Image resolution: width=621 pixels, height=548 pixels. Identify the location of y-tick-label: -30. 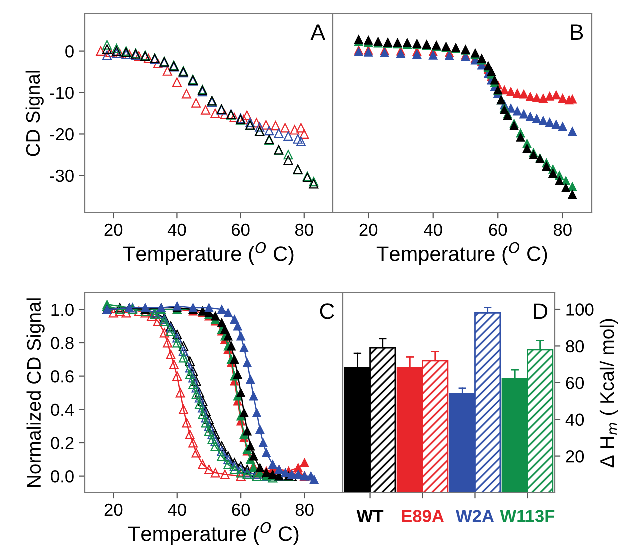
(62, 176).